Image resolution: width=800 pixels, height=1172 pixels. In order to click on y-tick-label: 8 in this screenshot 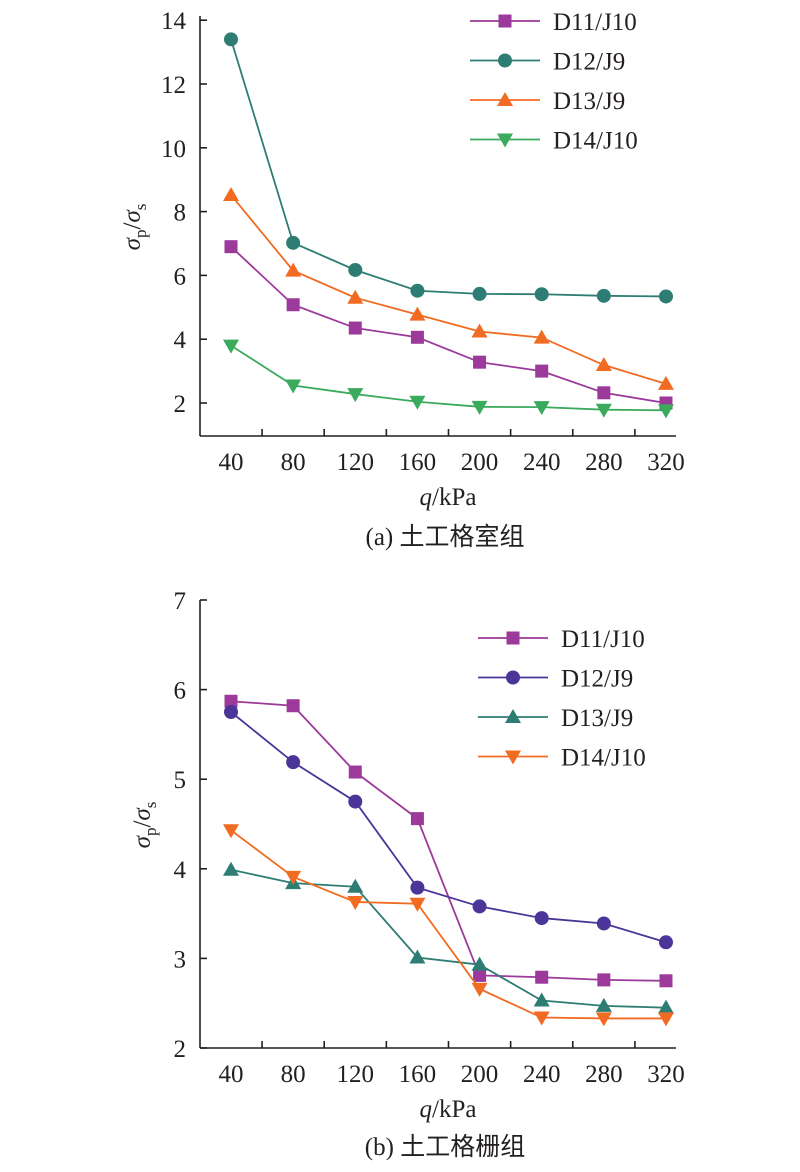, I will do `click(180, 213)`.